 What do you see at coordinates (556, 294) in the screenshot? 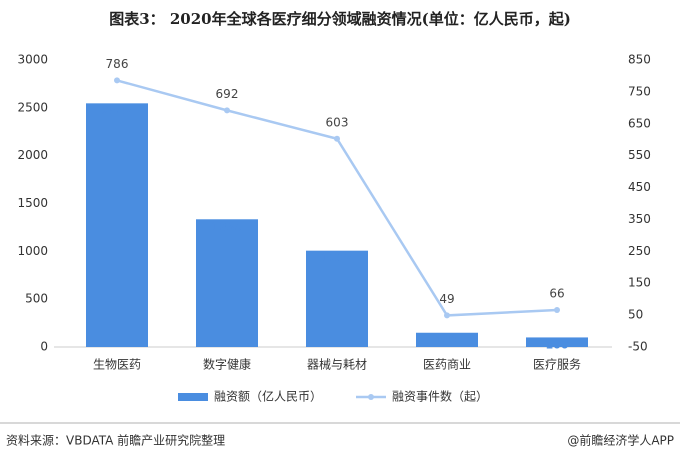
I see `line-value-label: 66` at bounding box center [556, 294].